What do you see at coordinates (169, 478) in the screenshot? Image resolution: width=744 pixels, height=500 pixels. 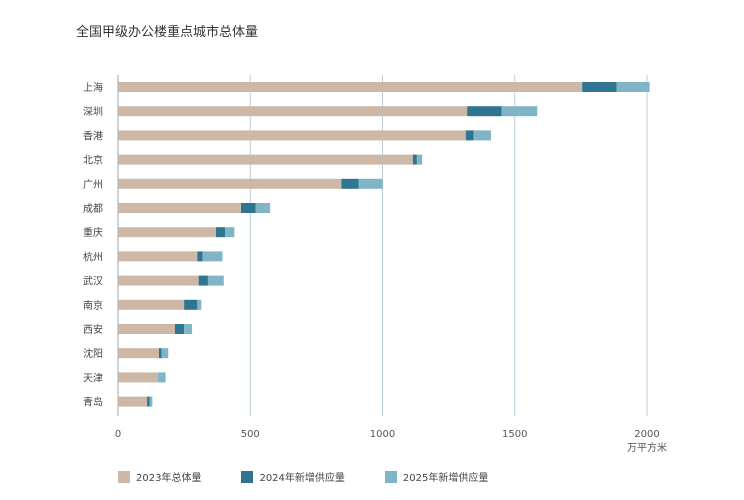 I see `legend-label-1: 2023年总体量` at bounding box center [169, 478].